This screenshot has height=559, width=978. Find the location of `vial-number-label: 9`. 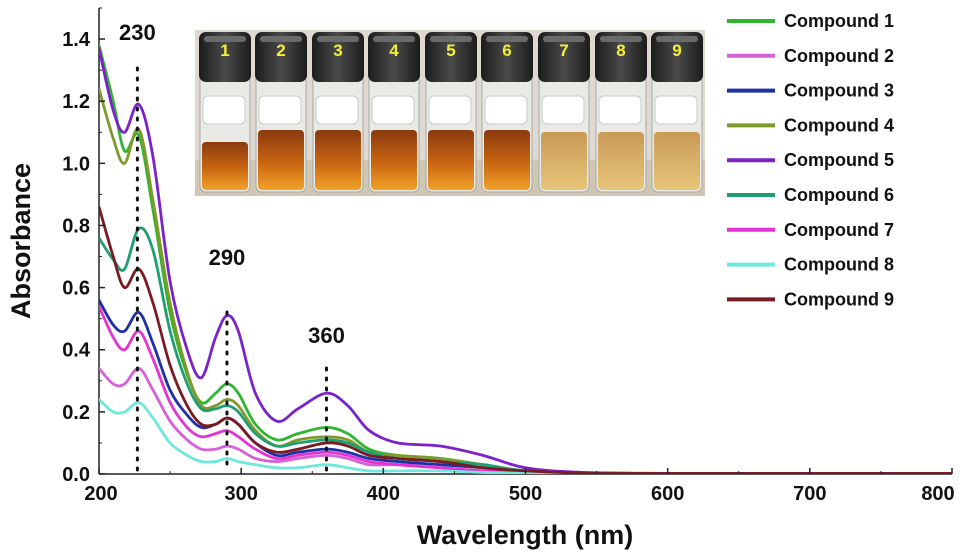

vial-number-label: 9 is located at coordinates (676, 50).